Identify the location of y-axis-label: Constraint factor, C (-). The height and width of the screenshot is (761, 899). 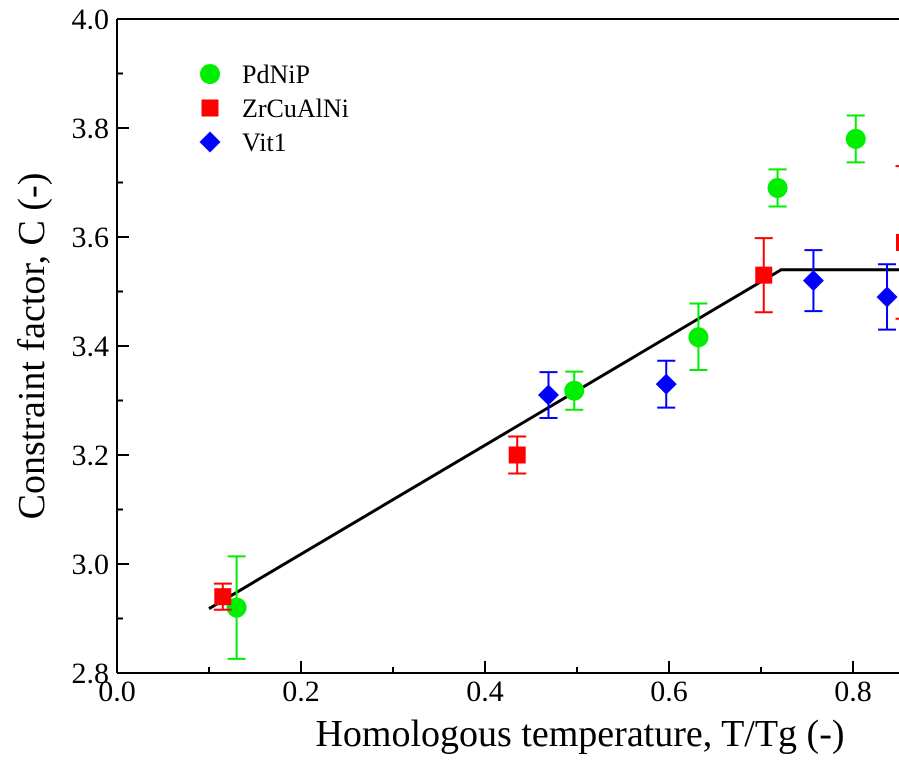
(32, 346).